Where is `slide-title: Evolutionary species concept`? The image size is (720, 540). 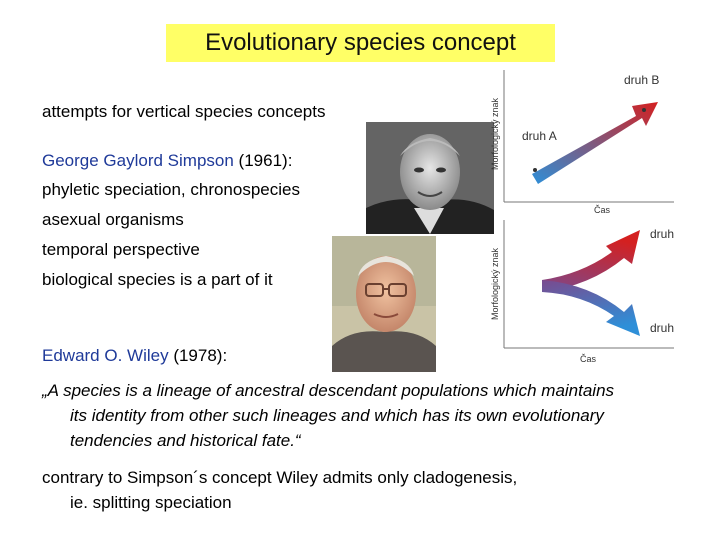
slide-title: Evolutionary species concept is located at coordinates (360, 42).